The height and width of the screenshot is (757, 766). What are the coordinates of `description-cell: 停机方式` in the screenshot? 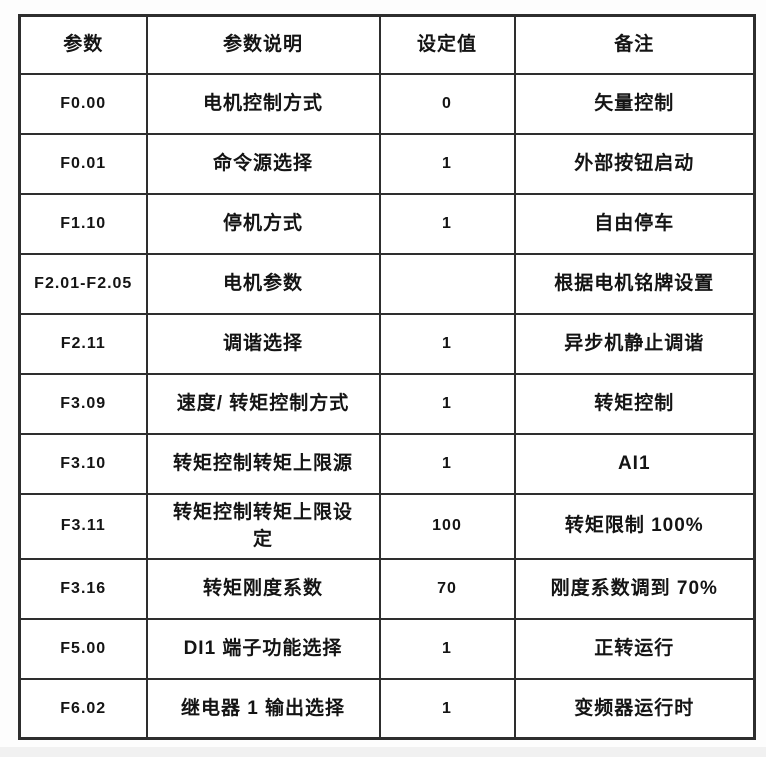 It's located at (263, 223).